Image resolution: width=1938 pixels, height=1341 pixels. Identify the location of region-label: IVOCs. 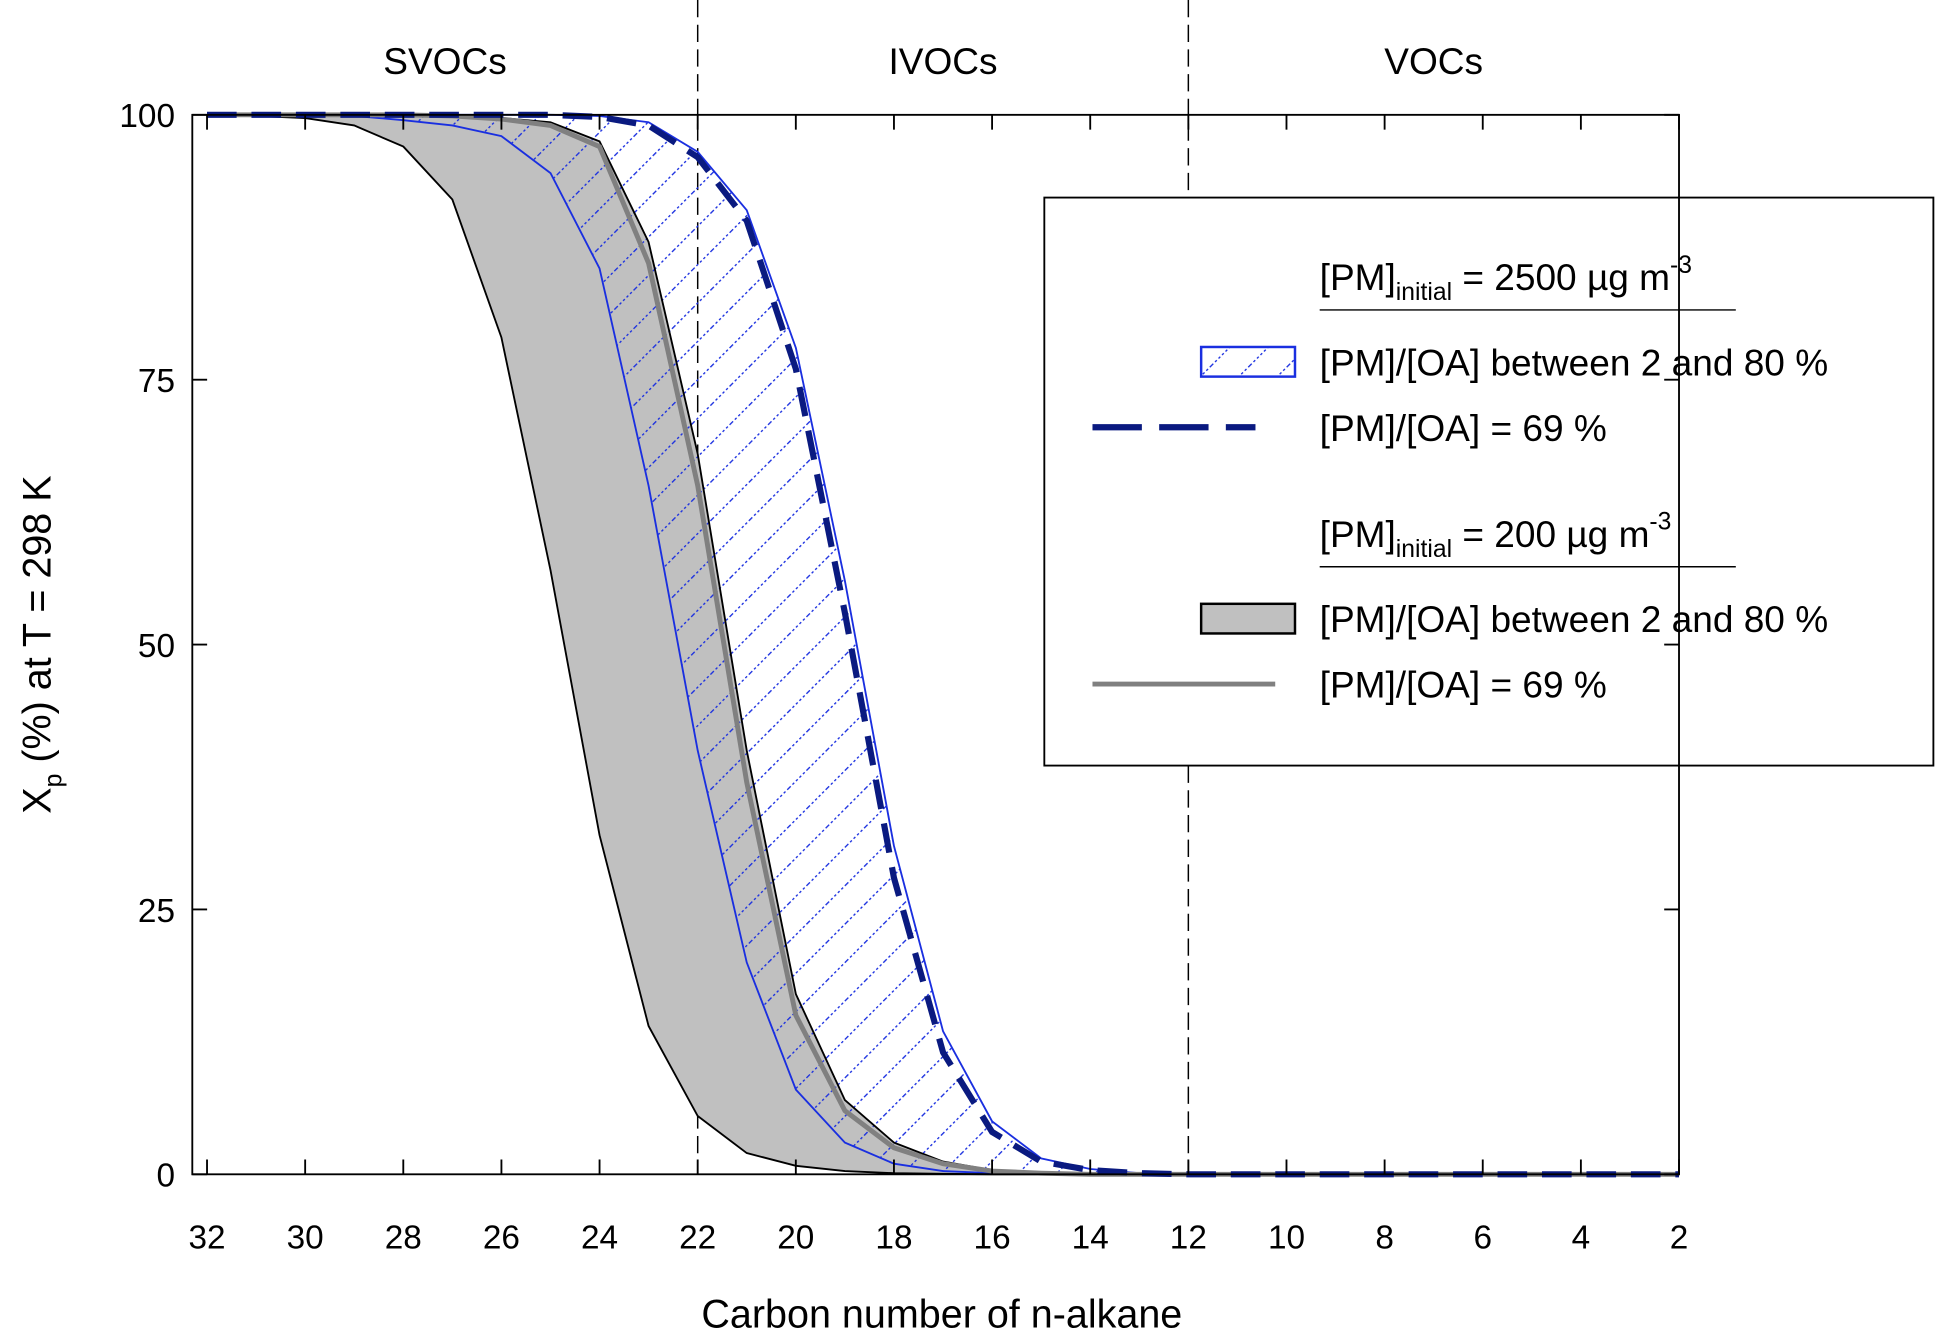
(942, 61).